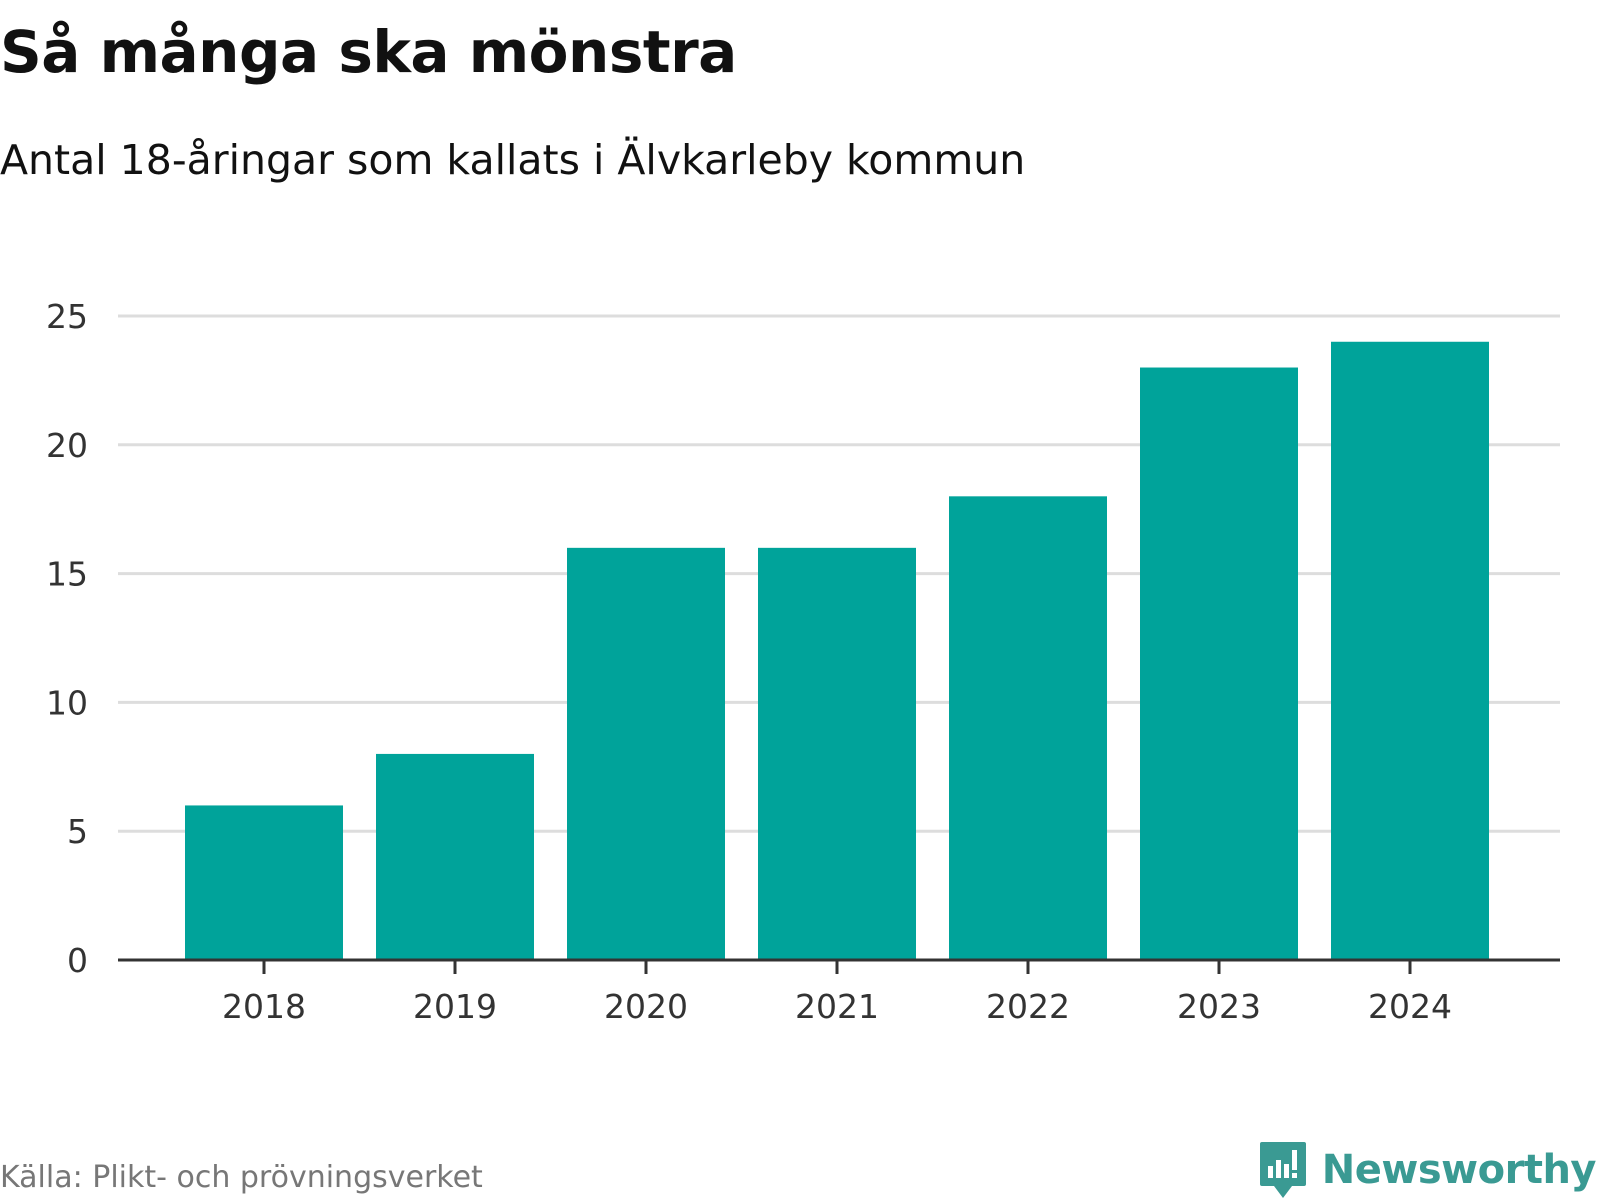 The width and height of the screenshot is (1600, 1200). What do you see at coordinates (241, 1177) in the screenshot?
I see `source-note: Källa: Plikt- och prövningsverket` at bounding box center [241, 1177].